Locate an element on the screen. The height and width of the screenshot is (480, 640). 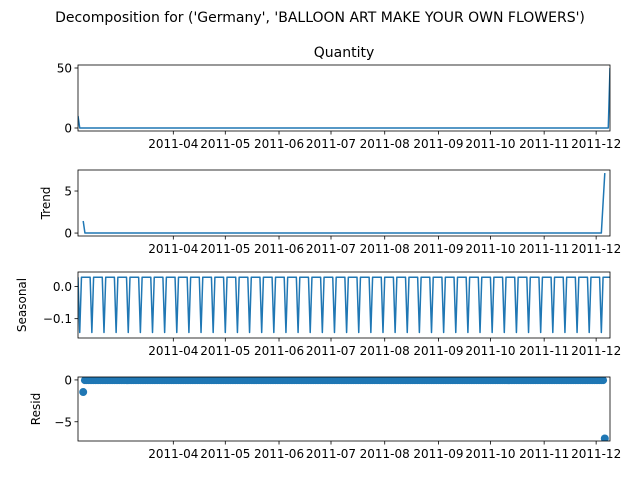
resid-xtick-label: 2011-06 is located at coordinates (279, 454).